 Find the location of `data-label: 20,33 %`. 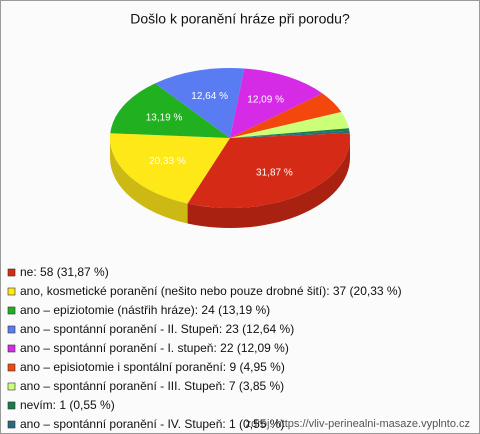

data-label: 20,33 % is located at coordinates (167, 161).